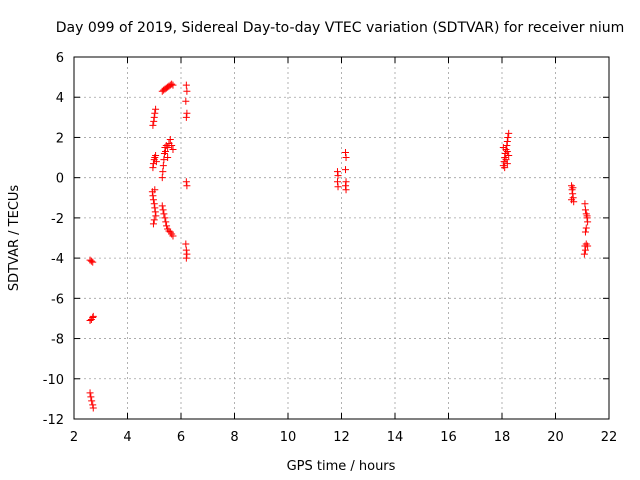  I want to click on y-tick-label: -6, so click(57, 299).